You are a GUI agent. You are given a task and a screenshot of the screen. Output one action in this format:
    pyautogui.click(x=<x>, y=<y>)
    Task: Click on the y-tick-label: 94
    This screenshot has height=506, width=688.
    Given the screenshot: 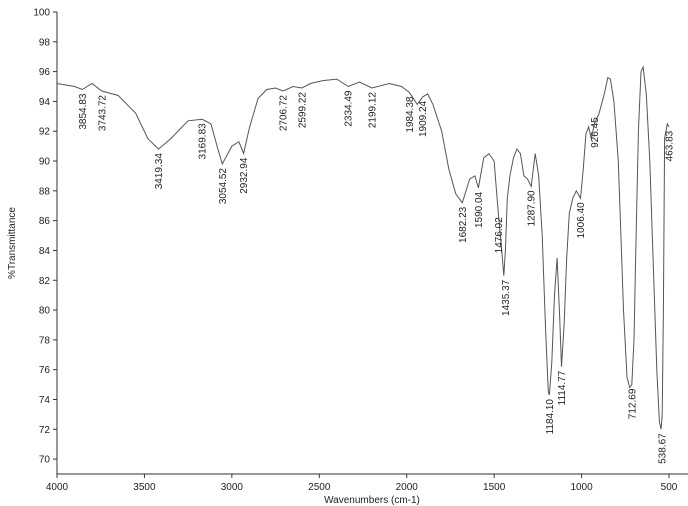 What is the action you would take?
    pyautogui.click(x=45, y=102)
    